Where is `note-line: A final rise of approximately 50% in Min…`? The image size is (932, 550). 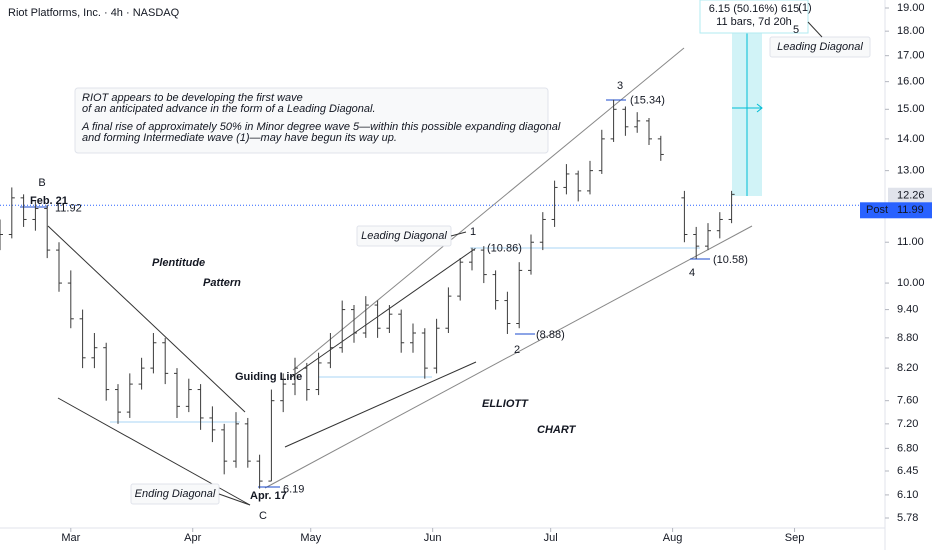
note-line: A final rise of approximately 50% in Min… is located at coordinates (321, 127).